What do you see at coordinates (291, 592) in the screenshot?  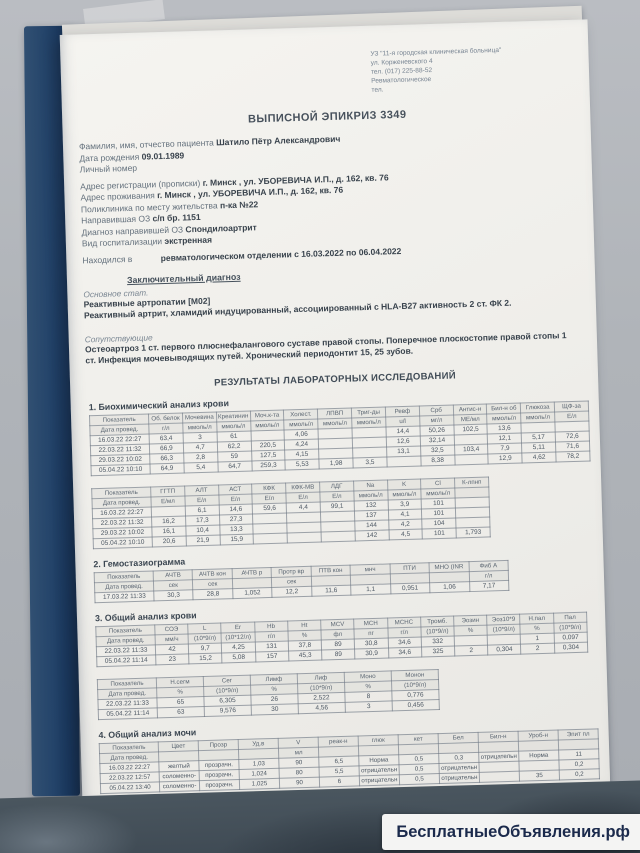 I see `table-cell: 12,2` at bounding box center [291, 592].